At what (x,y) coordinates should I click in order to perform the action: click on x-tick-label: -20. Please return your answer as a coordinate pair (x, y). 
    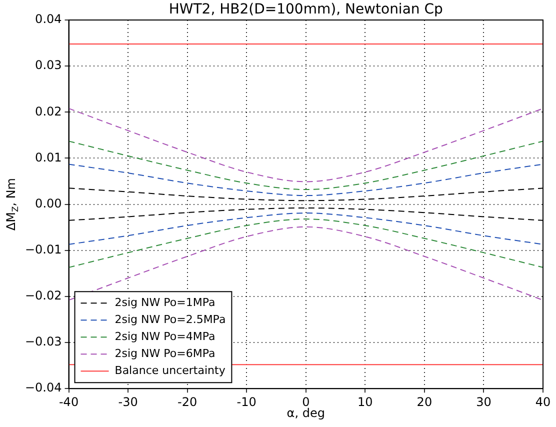
    Looking at the image, I should click on (188, 401).